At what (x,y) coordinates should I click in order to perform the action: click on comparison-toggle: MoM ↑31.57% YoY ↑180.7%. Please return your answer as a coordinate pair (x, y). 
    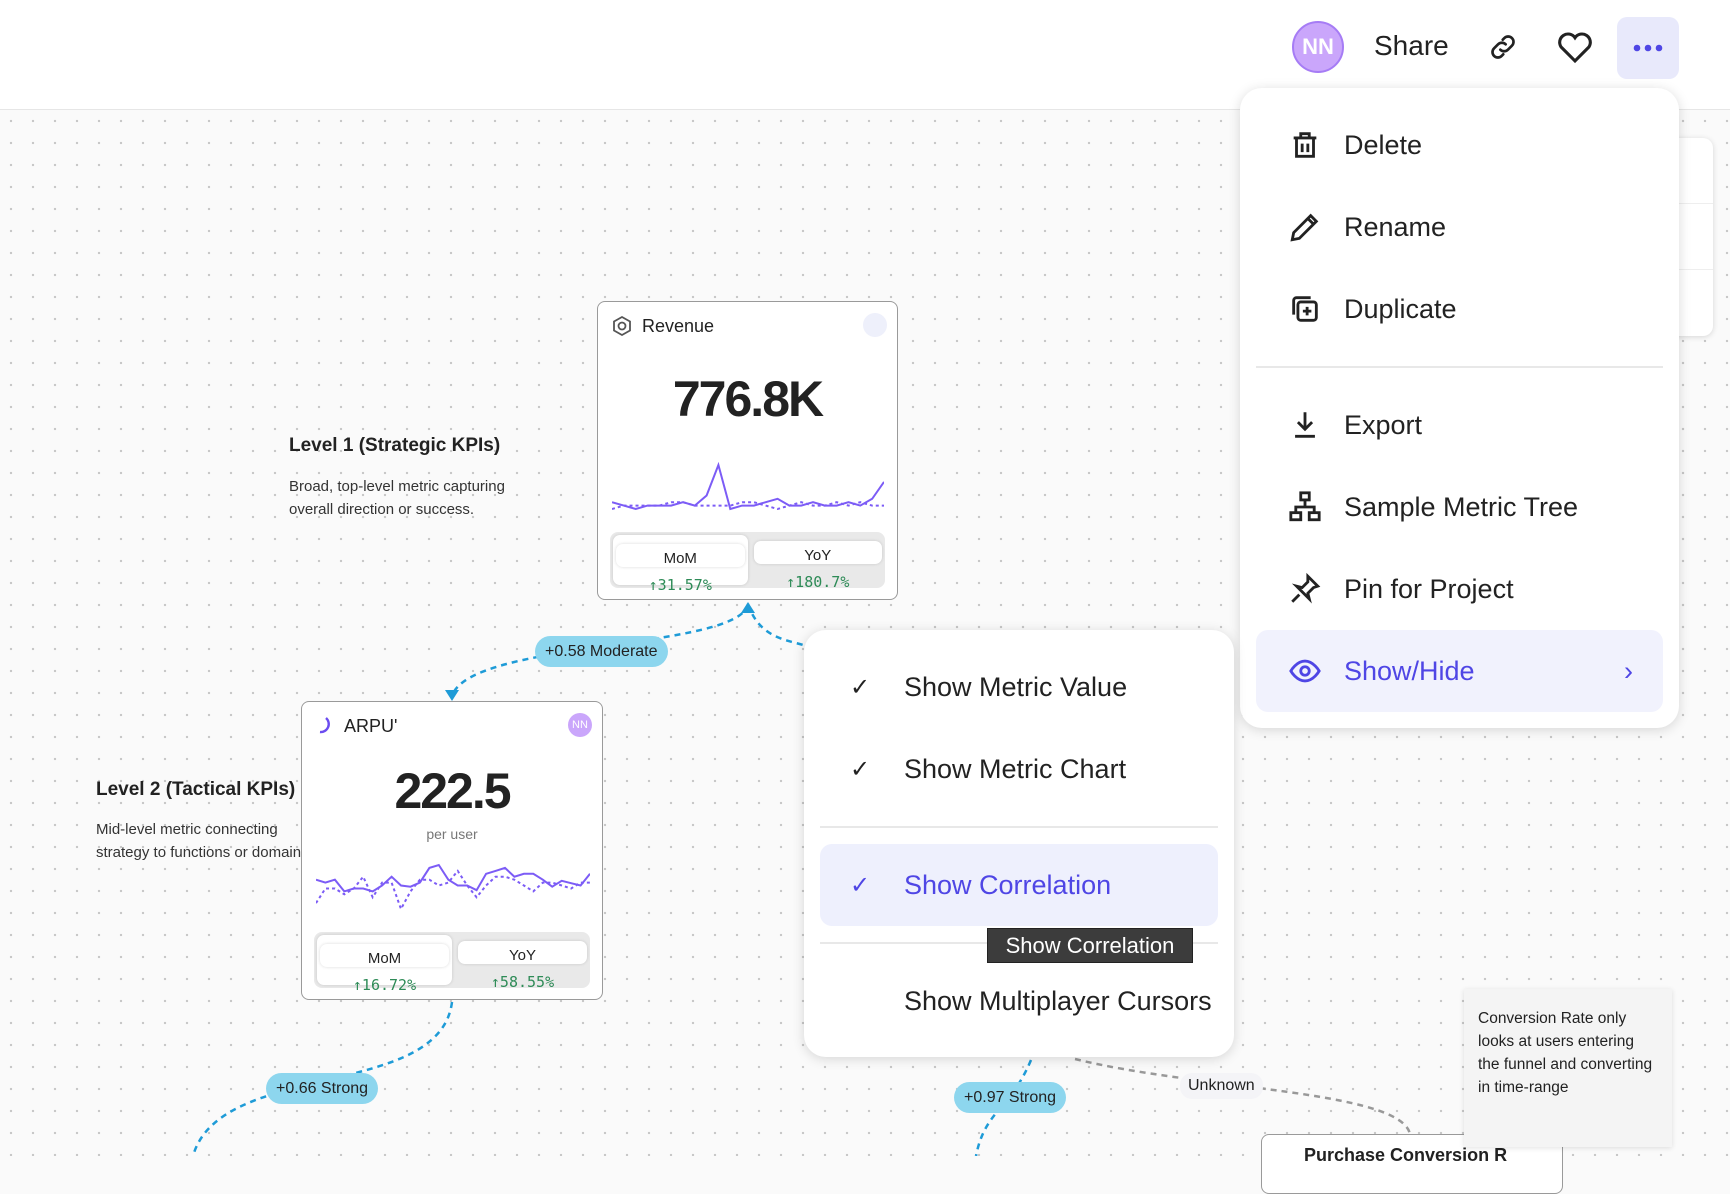
    Looking at the image, I should click on (748, 563).